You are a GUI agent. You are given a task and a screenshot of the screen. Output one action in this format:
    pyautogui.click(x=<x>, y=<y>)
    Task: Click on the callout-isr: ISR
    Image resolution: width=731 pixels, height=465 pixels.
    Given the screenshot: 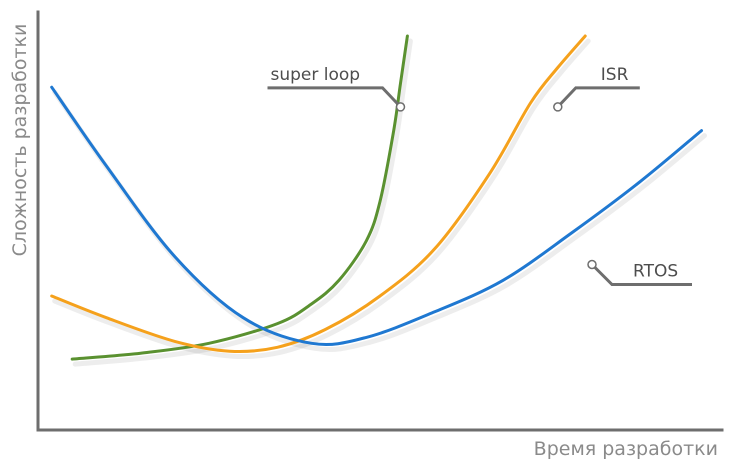 What is the action you would take?
    pyautogui.click(x=596, y=88)
    